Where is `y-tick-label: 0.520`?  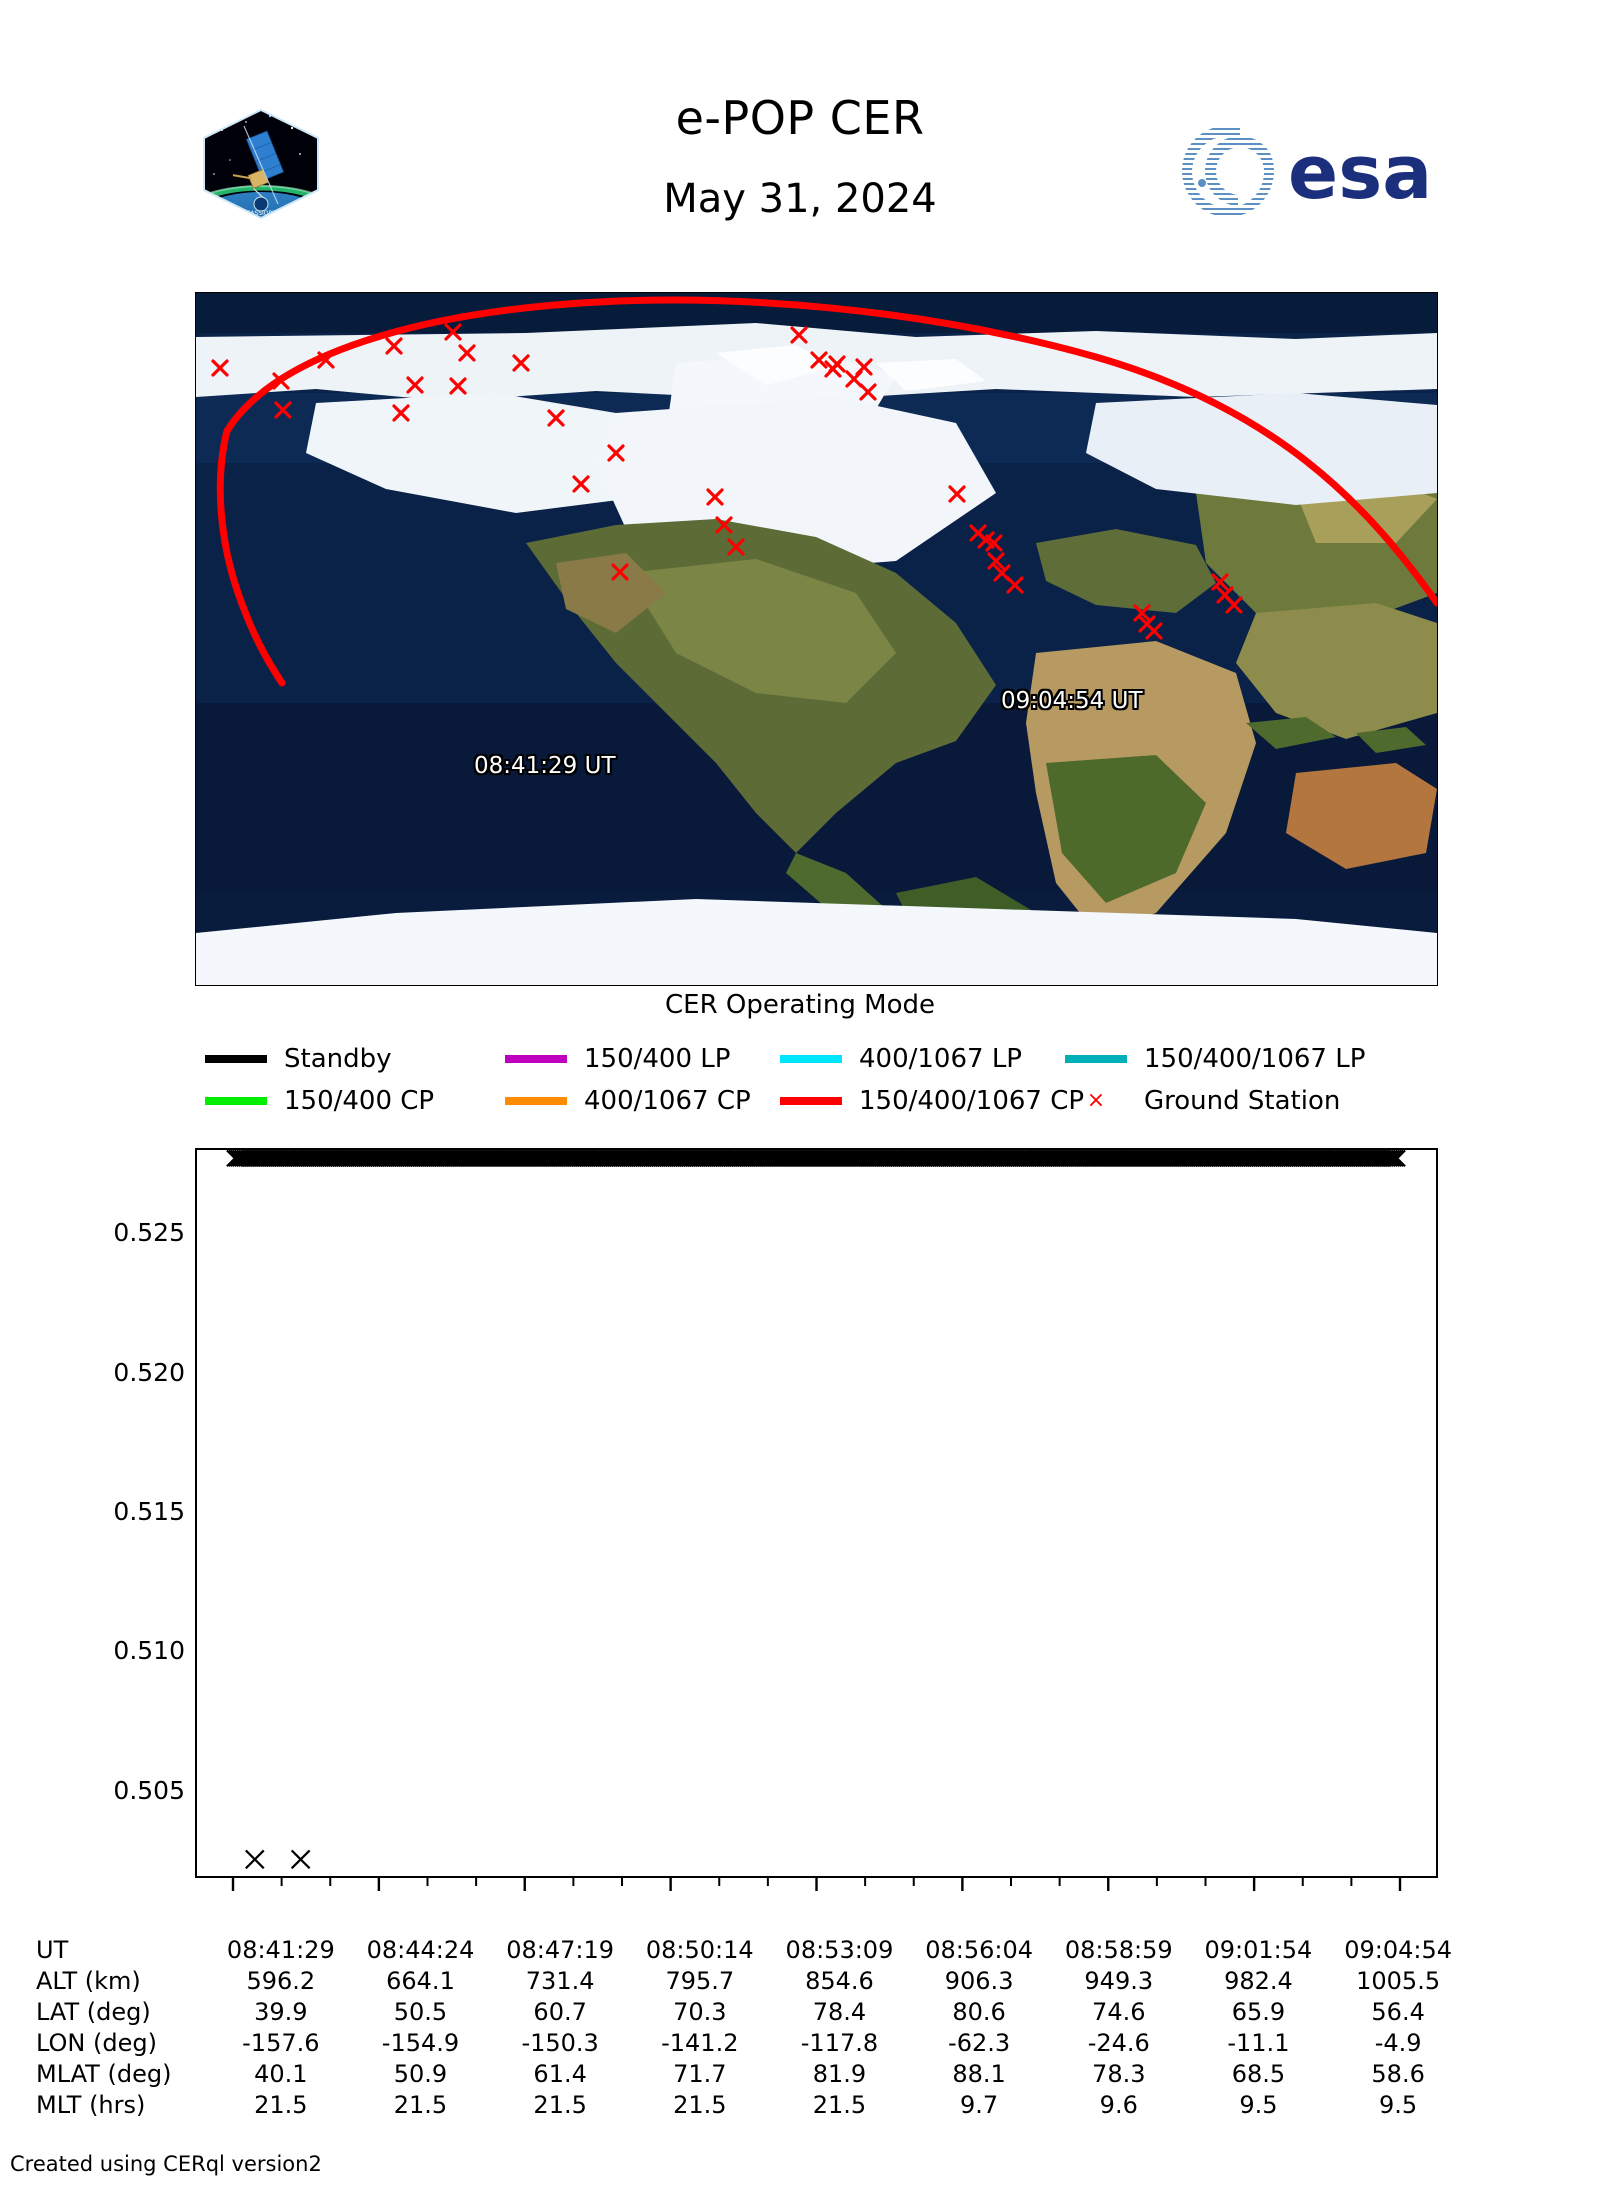
y-tick-label: 0.520 is located at coordinates (149, 1372).